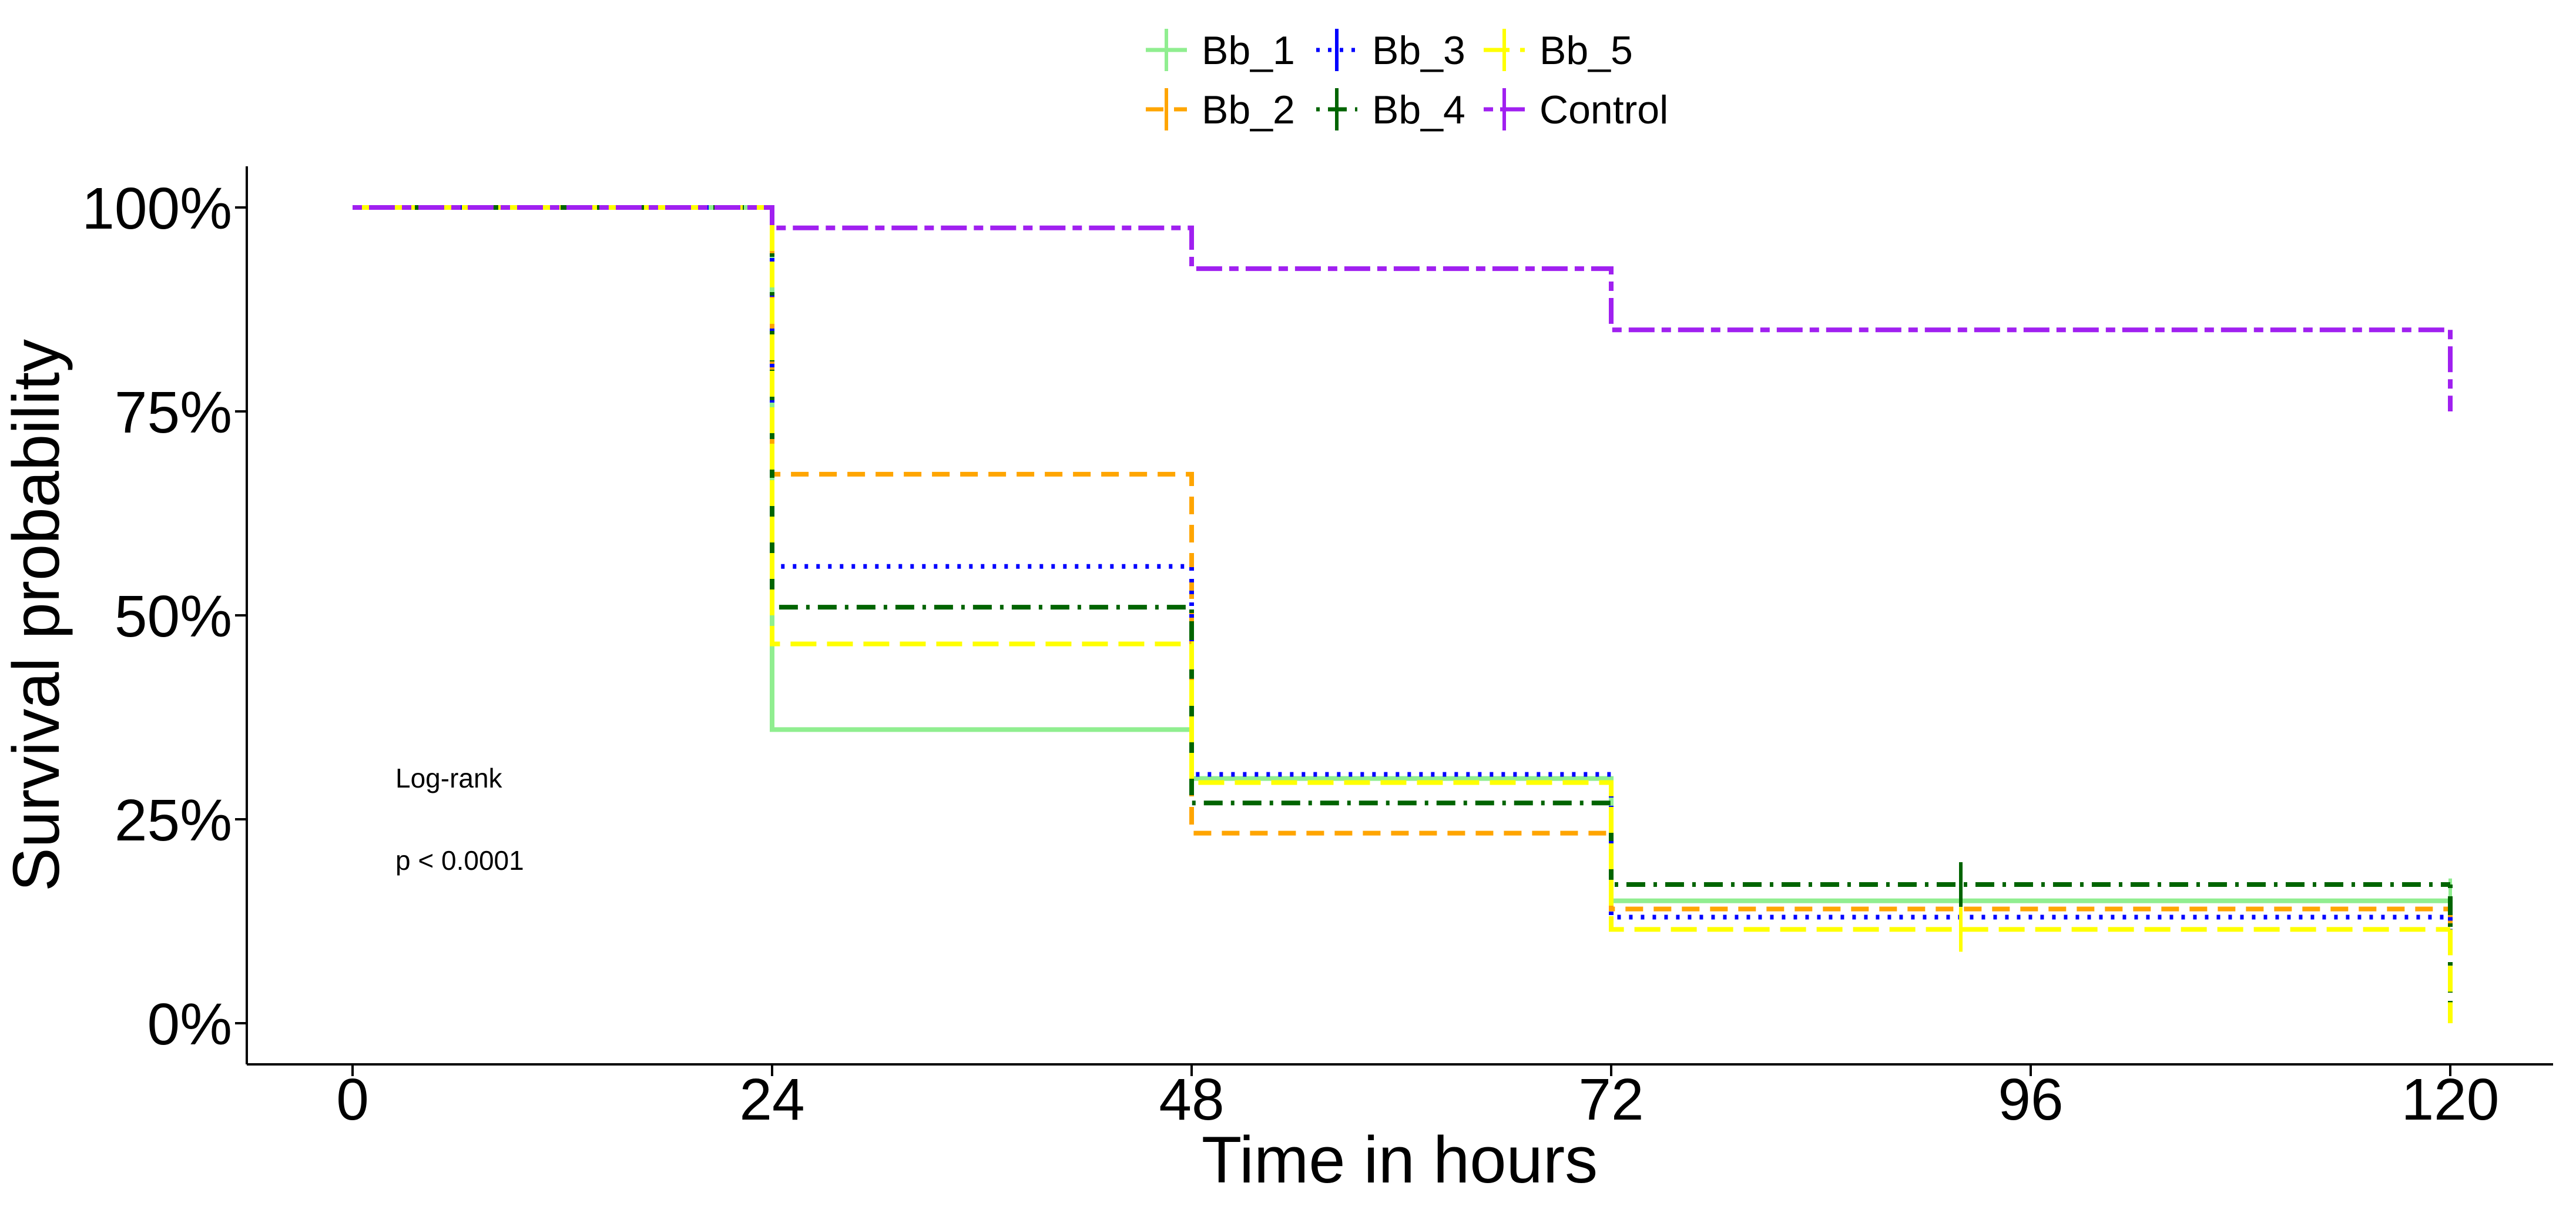 The height and width of the screenshot is (1206, 2576). Describe the element at coordinates (771, 1100) in the screenshot. I see `x-tick-label: 24` at that location.